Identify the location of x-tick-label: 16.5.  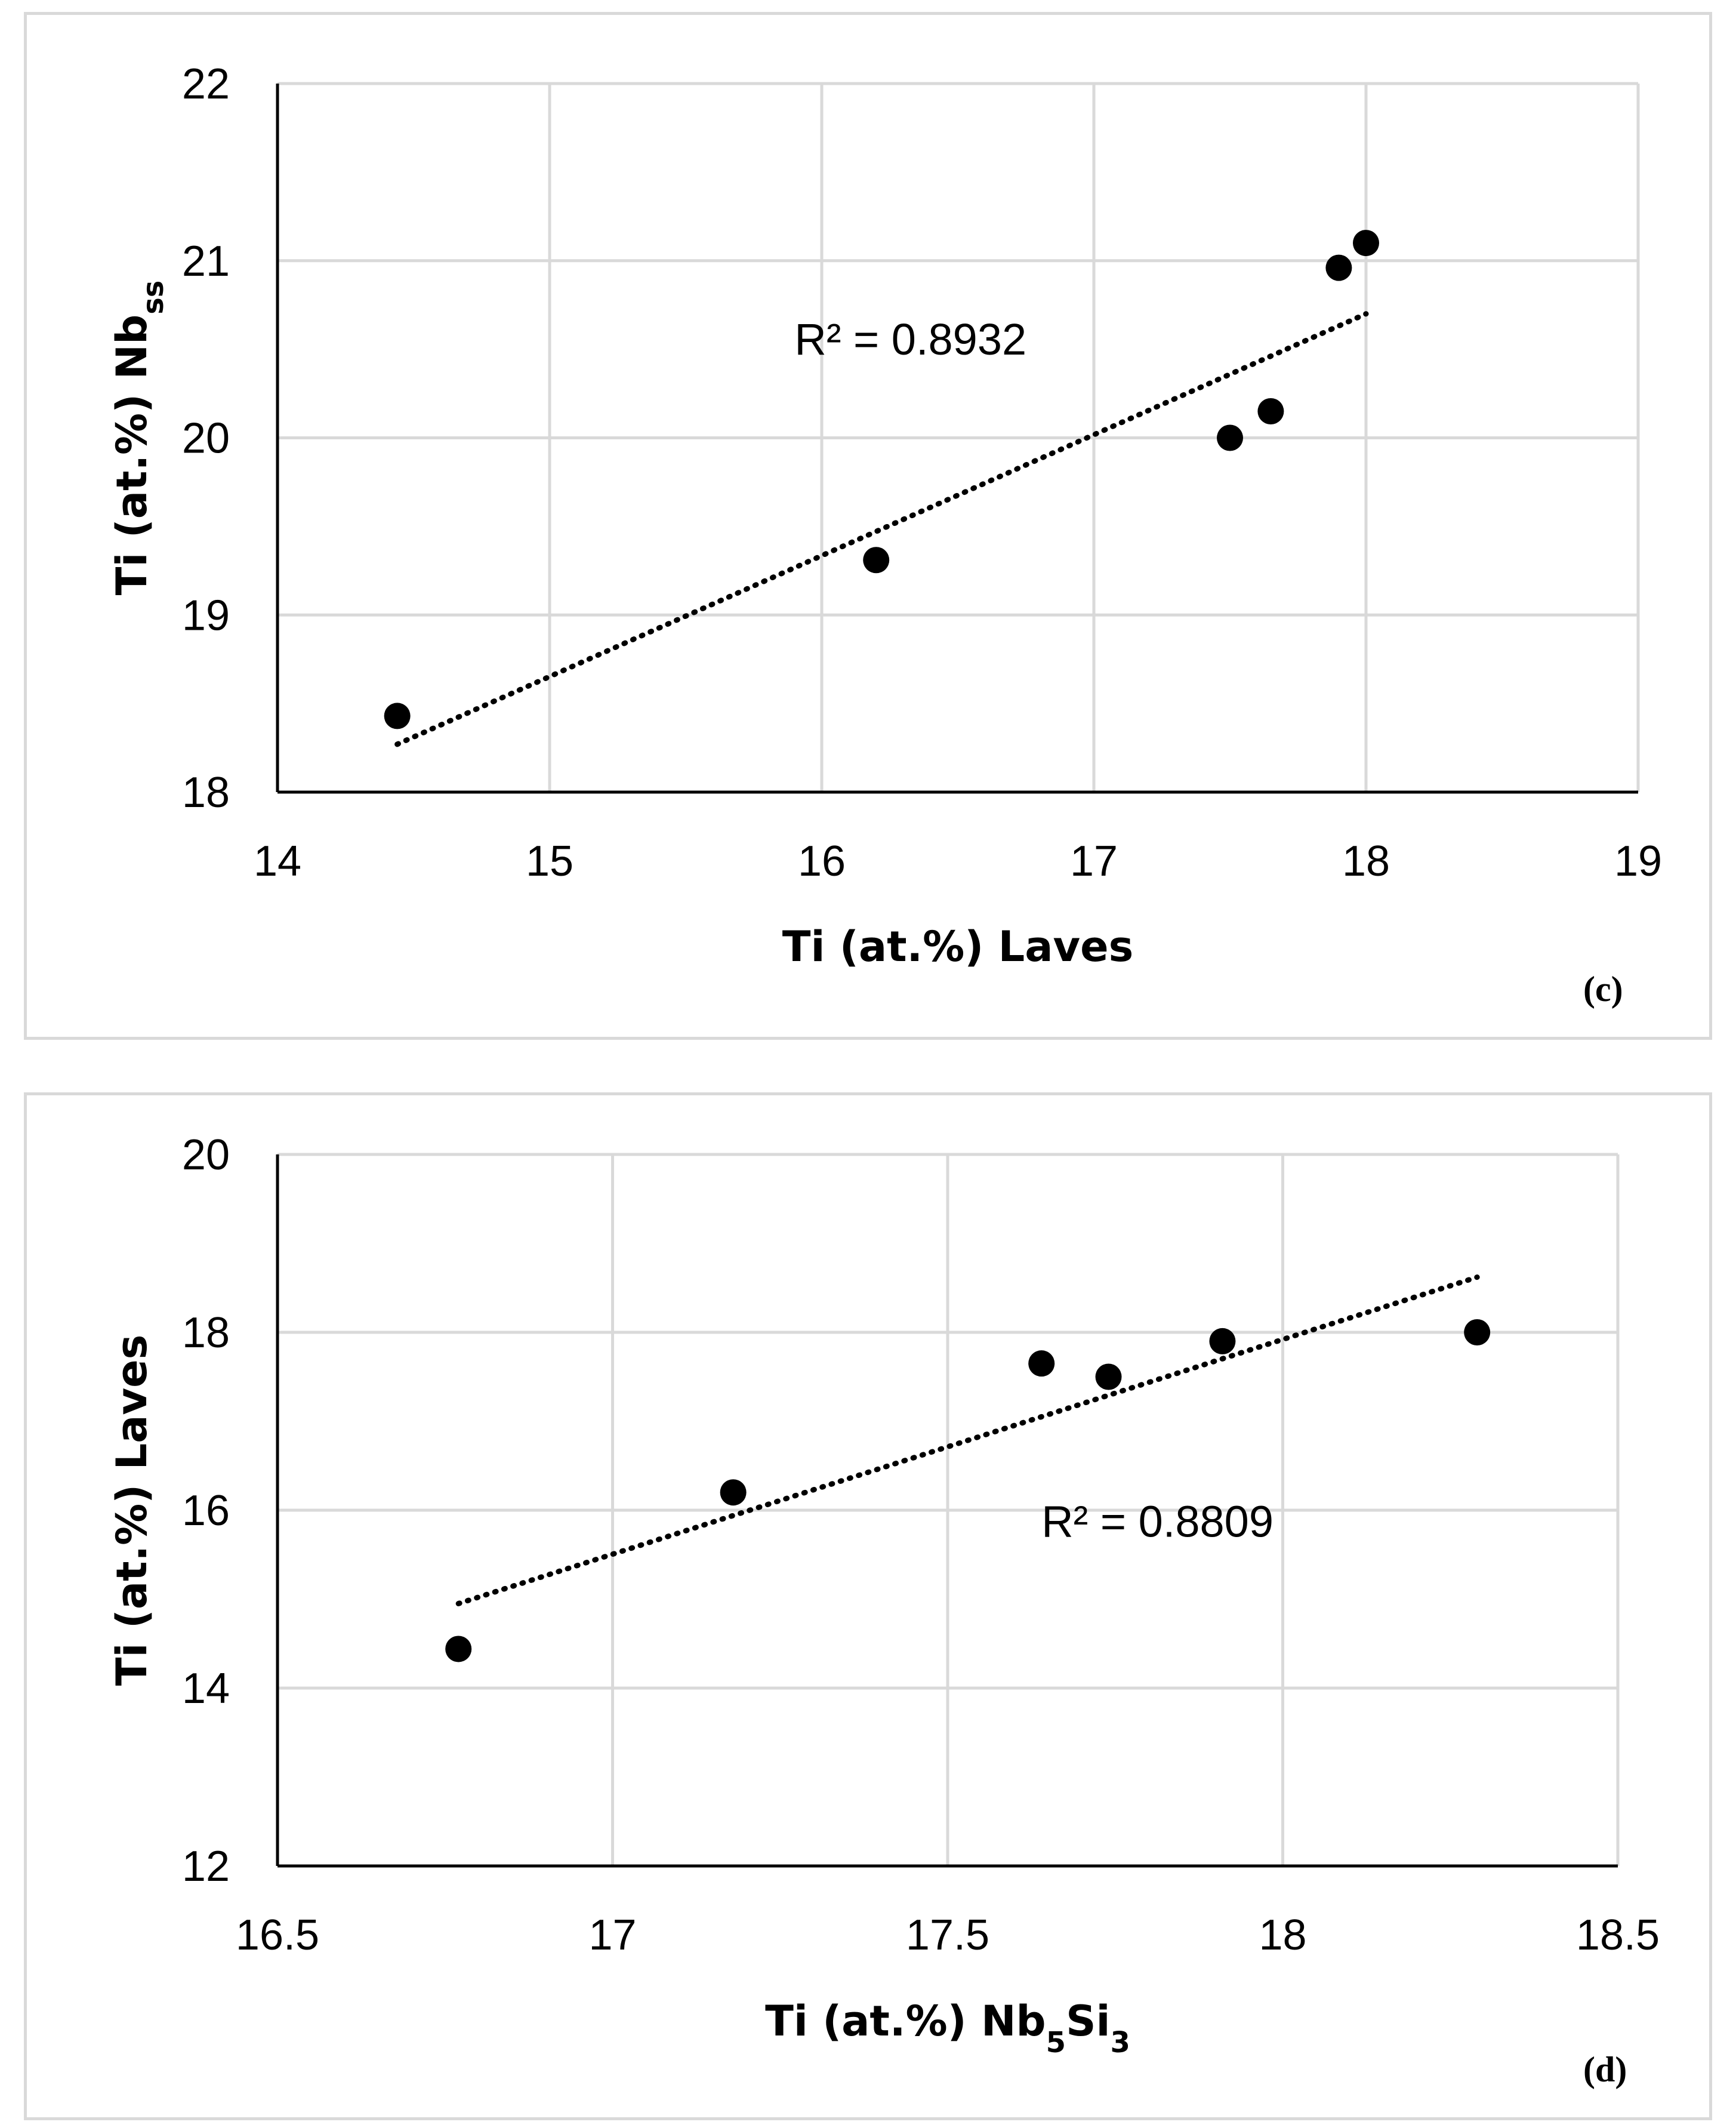
(277, 1935).